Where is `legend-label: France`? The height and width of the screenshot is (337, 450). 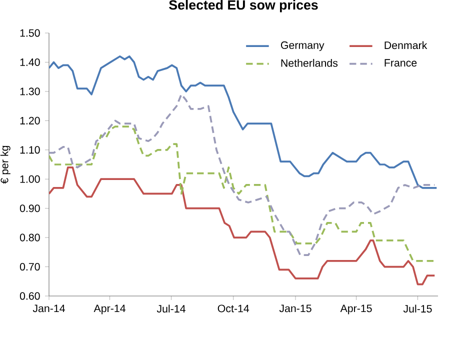
legend-label: France is located at coordinates (400, 63).